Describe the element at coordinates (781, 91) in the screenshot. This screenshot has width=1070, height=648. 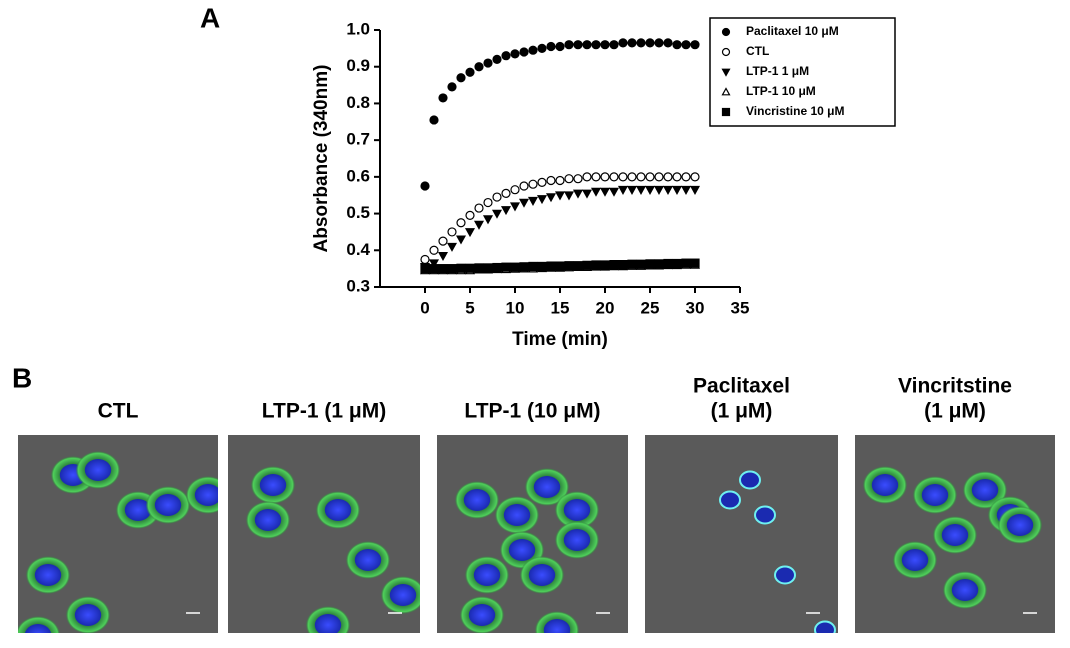
I see `legend-label: LTP-1 10 μM` at that location.